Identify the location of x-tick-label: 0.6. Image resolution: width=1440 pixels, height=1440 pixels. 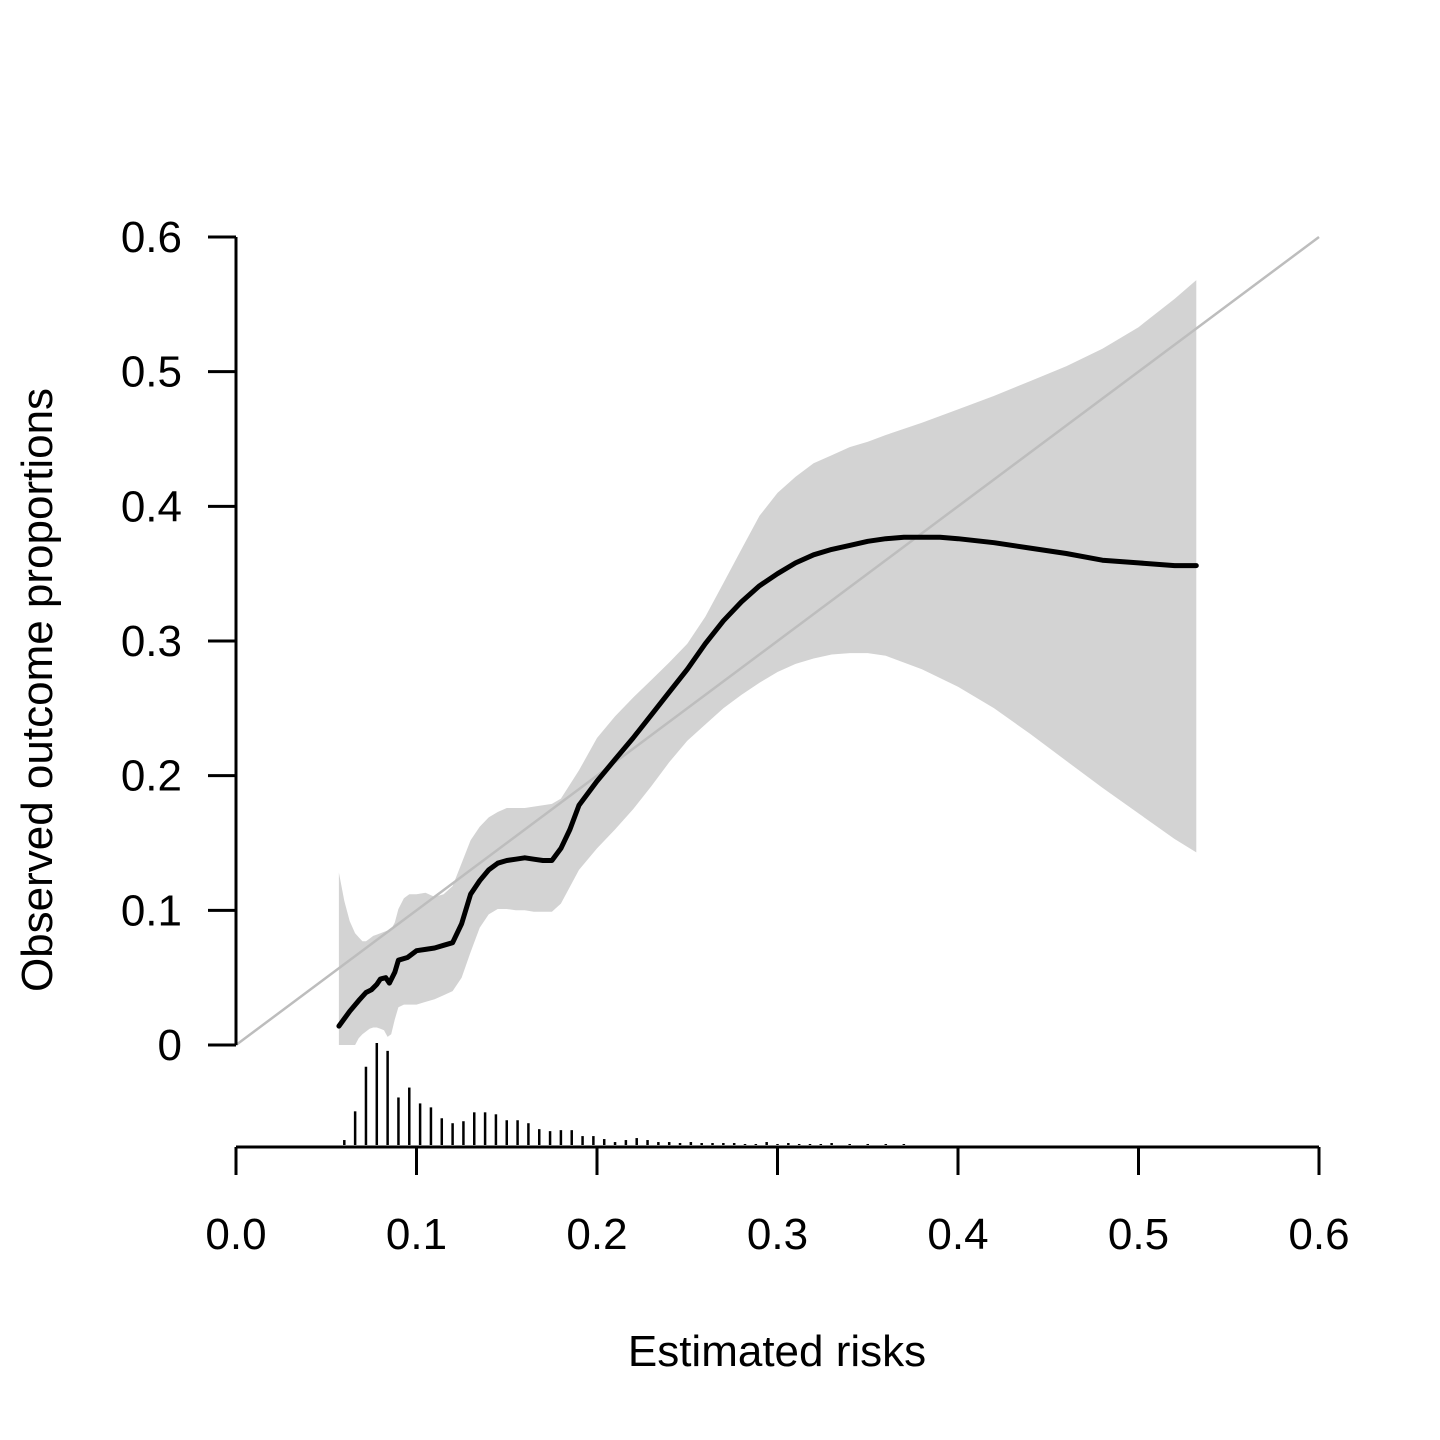
(1318, 1234).